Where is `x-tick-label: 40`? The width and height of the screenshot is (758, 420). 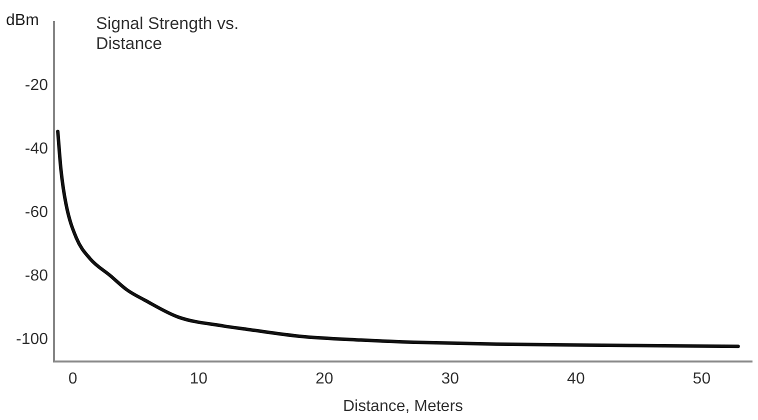 x-tick-label: 40 is located at coordinates (576, 379).